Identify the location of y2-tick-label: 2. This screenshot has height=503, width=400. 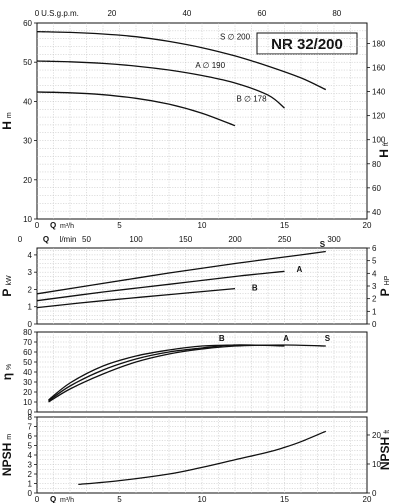
(374, 299).